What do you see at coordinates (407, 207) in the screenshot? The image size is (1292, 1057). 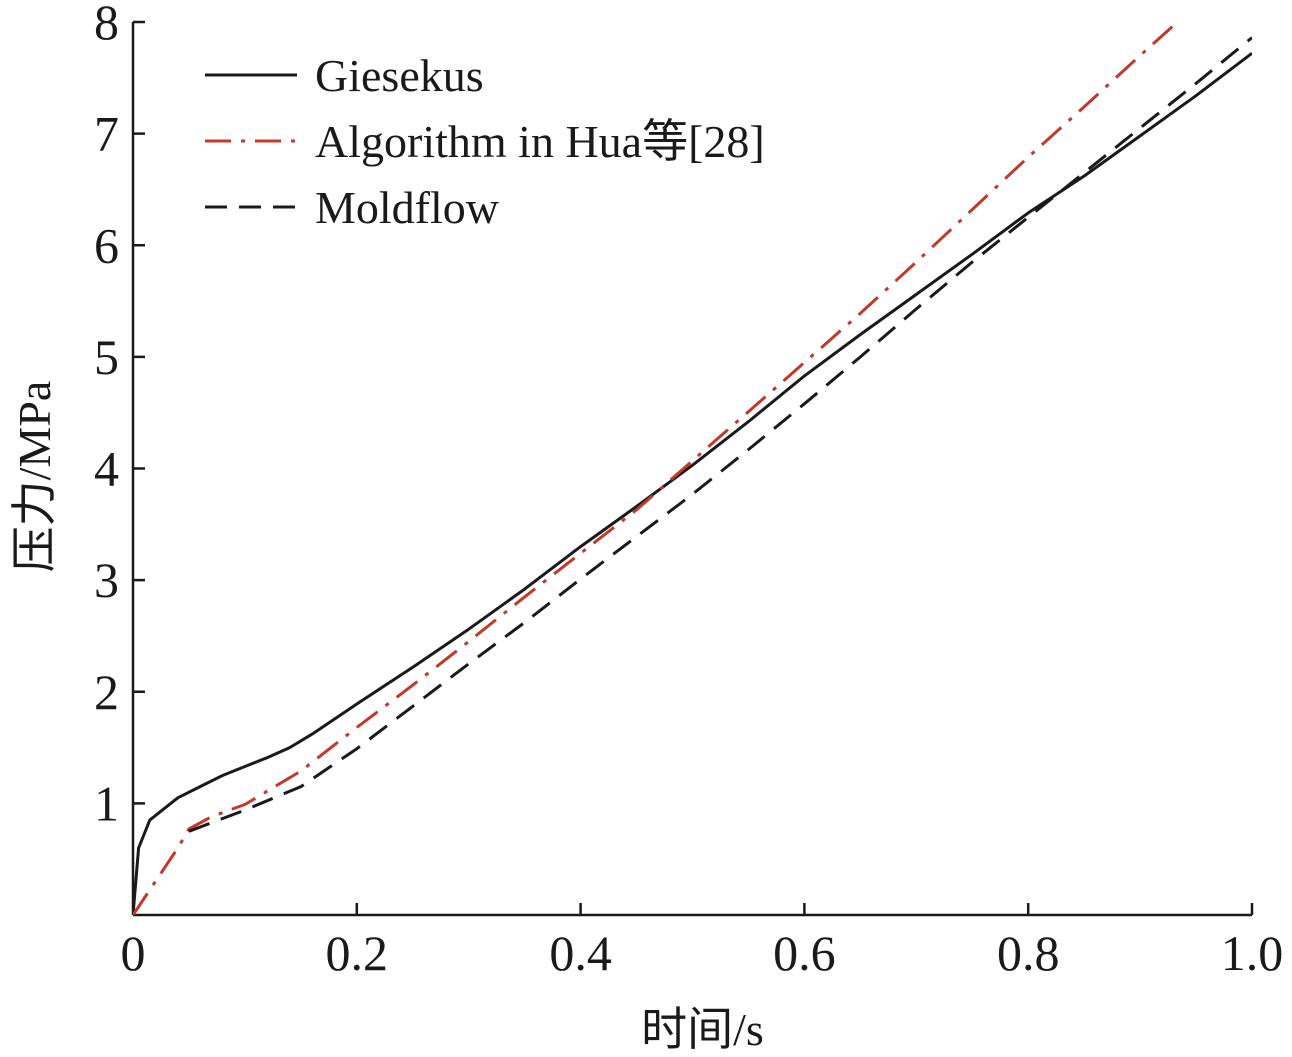 I see `legend-label-3: Moldflow` at bounding box center [407, 207].